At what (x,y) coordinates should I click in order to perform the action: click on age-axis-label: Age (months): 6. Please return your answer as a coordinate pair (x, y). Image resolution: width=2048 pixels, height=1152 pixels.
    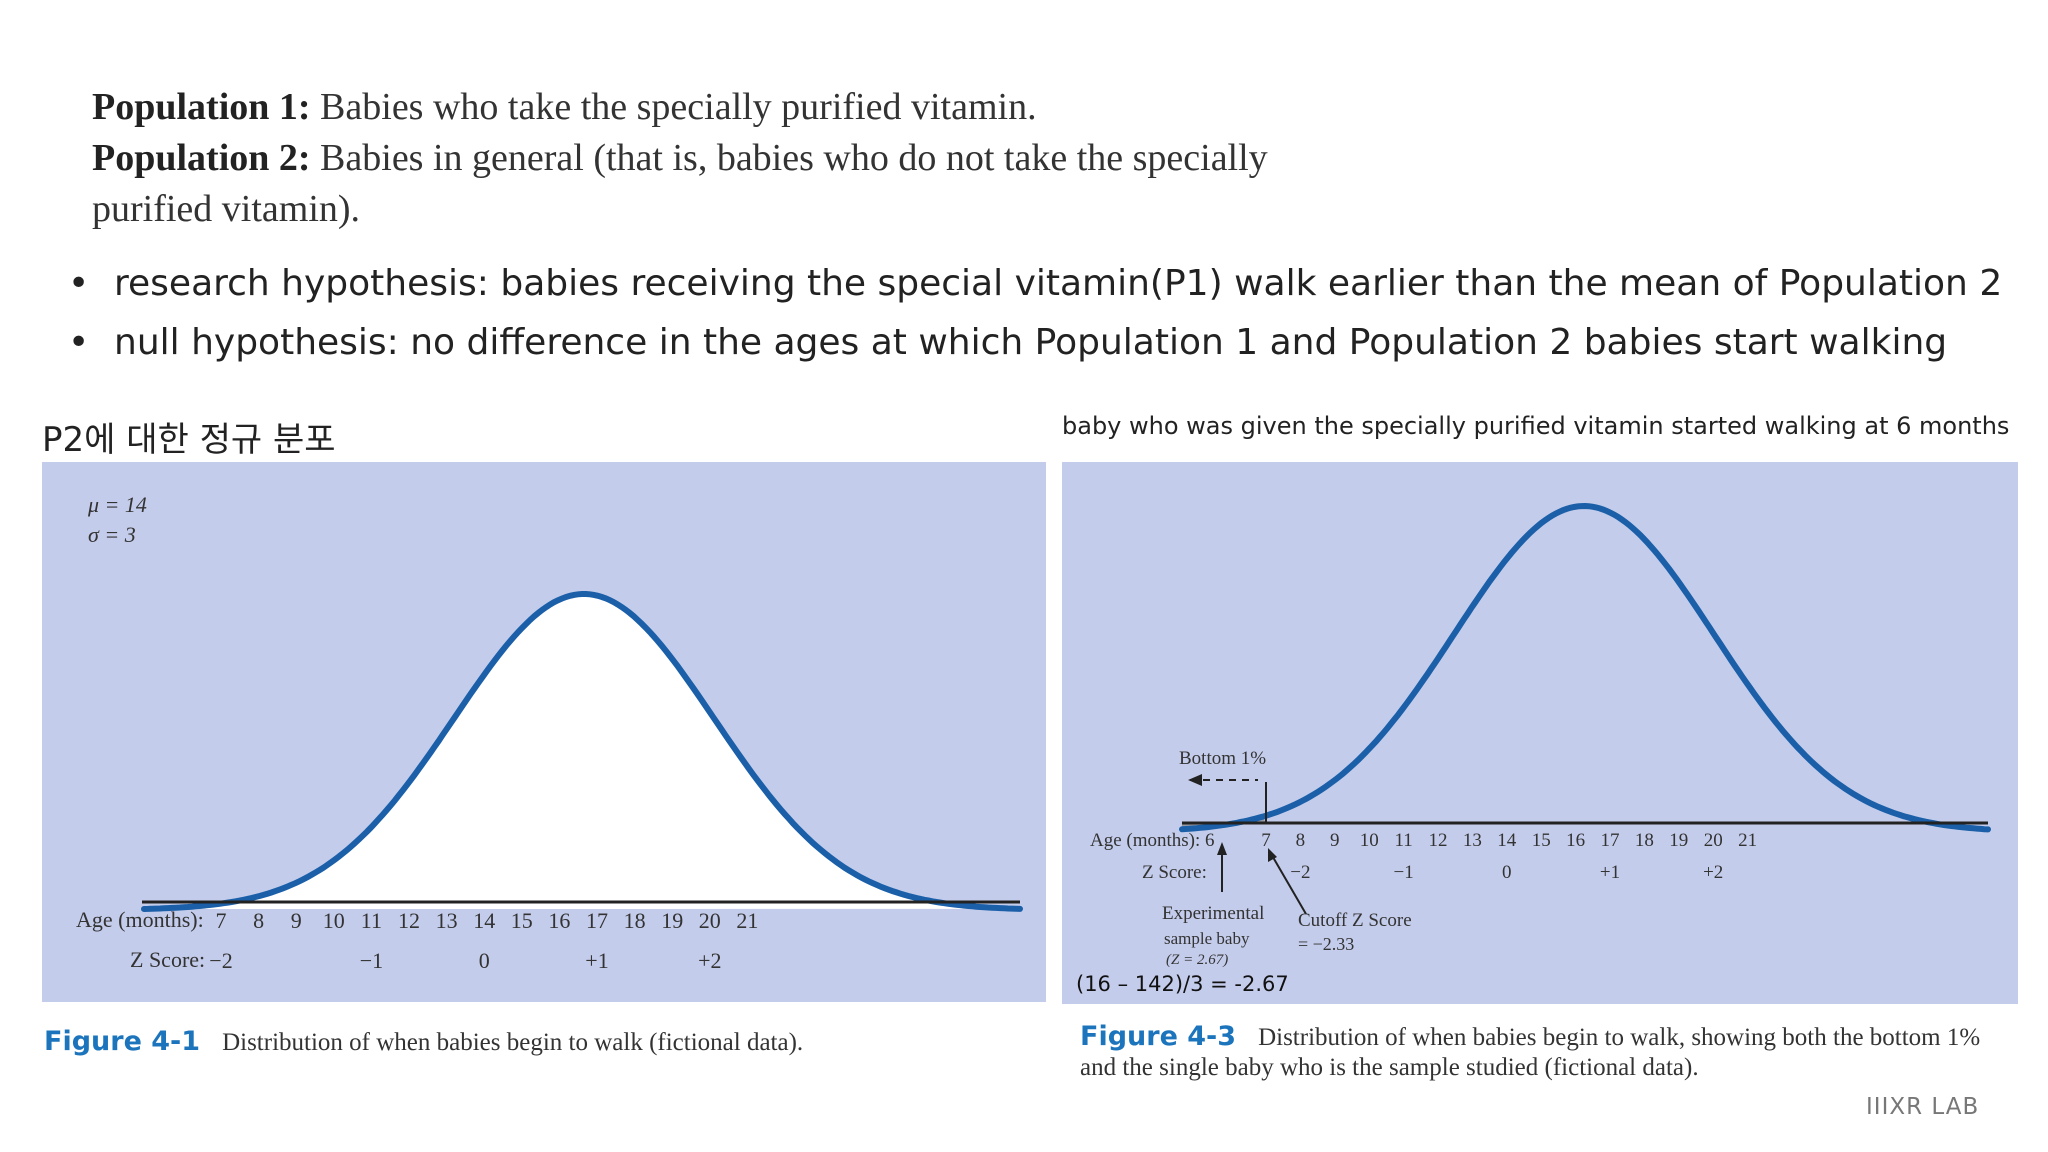
    Looking at the image, I should click on (1152, 840).